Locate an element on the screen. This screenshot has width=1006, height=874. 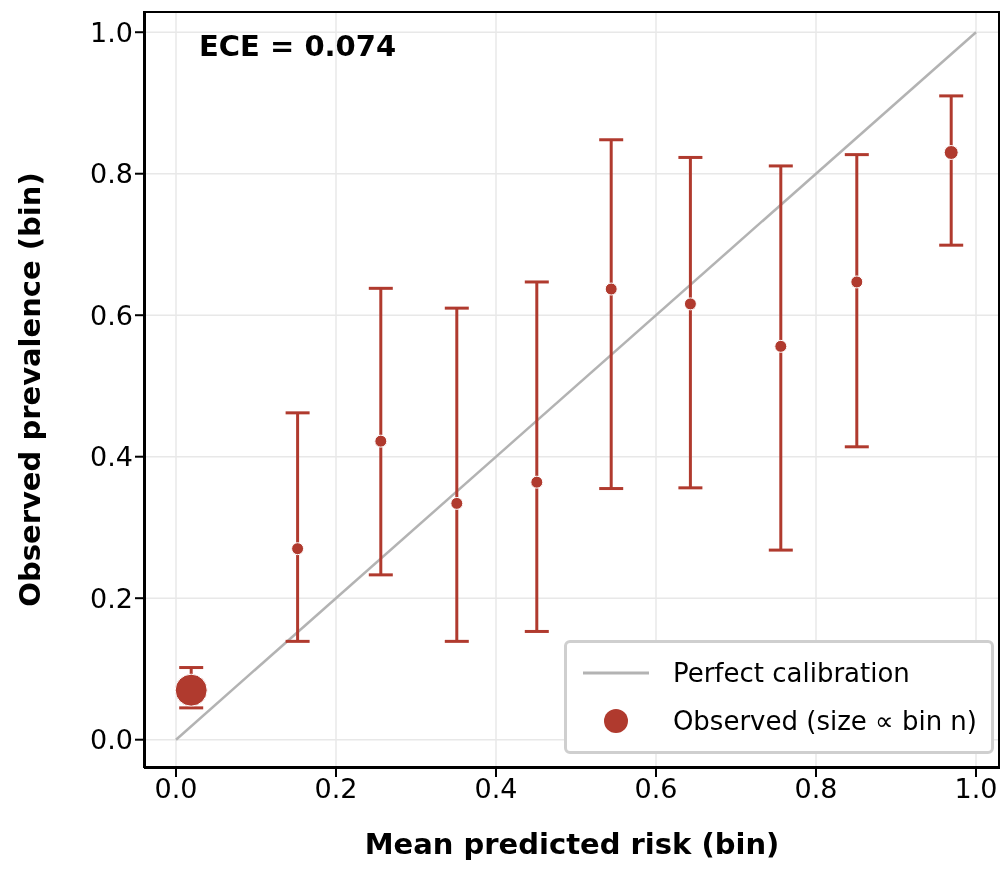
x-tick-label: 0.8 is located at coordinates (816, 789).